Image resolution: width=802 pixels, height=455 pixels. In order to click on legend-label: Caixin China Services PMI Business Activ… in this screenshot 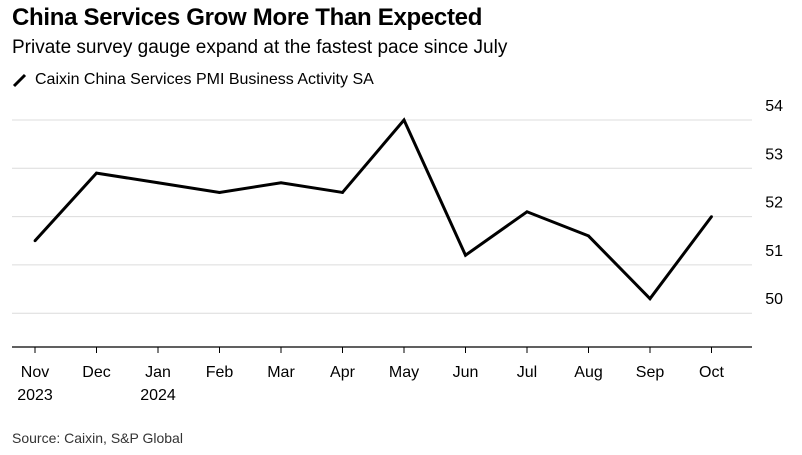, I will do `click(204, 79)`.